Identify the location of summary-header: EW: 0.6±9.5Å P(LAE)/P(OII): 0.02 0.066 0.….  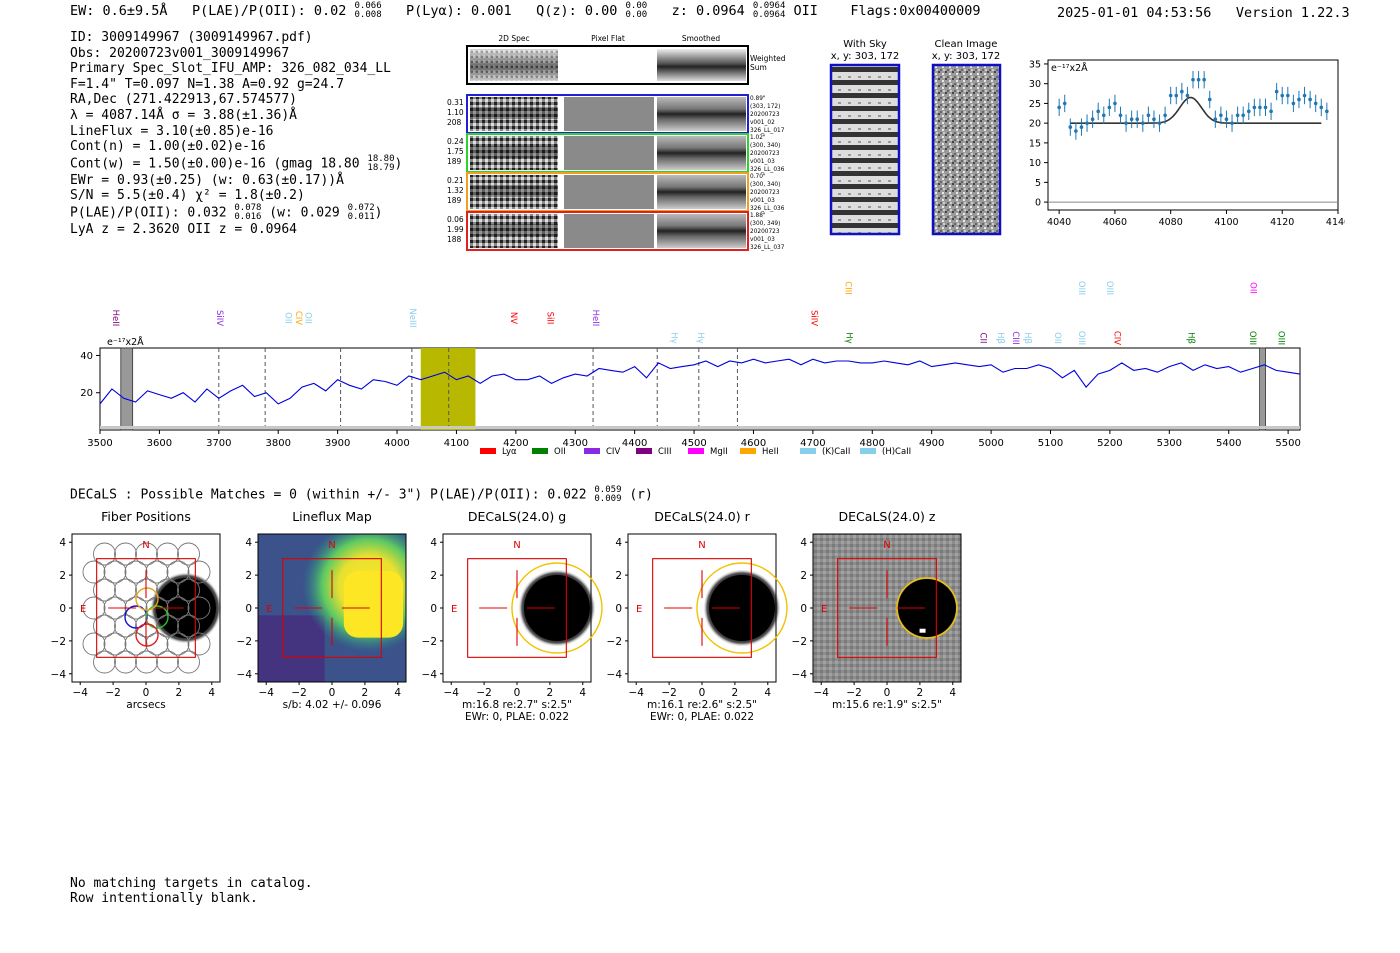
(525, 11).